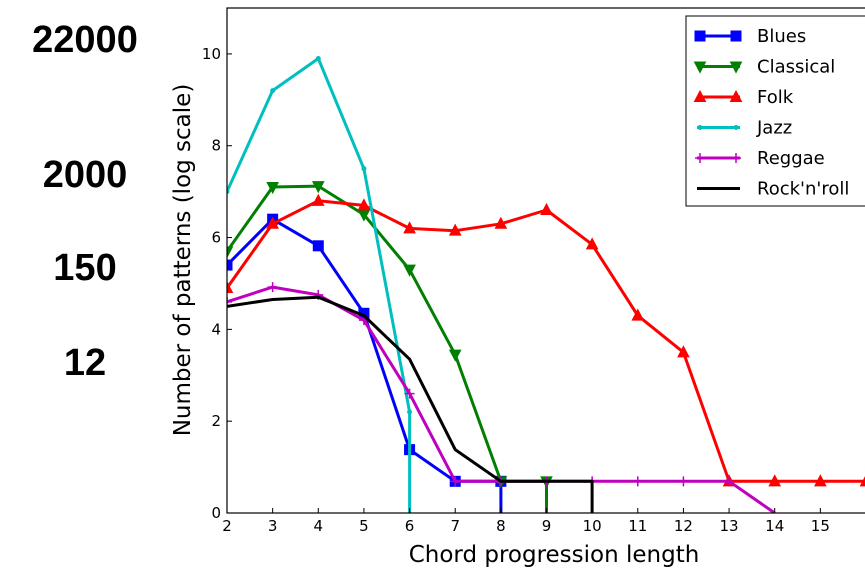 The image size is (865, 570). I want to click on y-tick-label: 8, so click(216, 146).